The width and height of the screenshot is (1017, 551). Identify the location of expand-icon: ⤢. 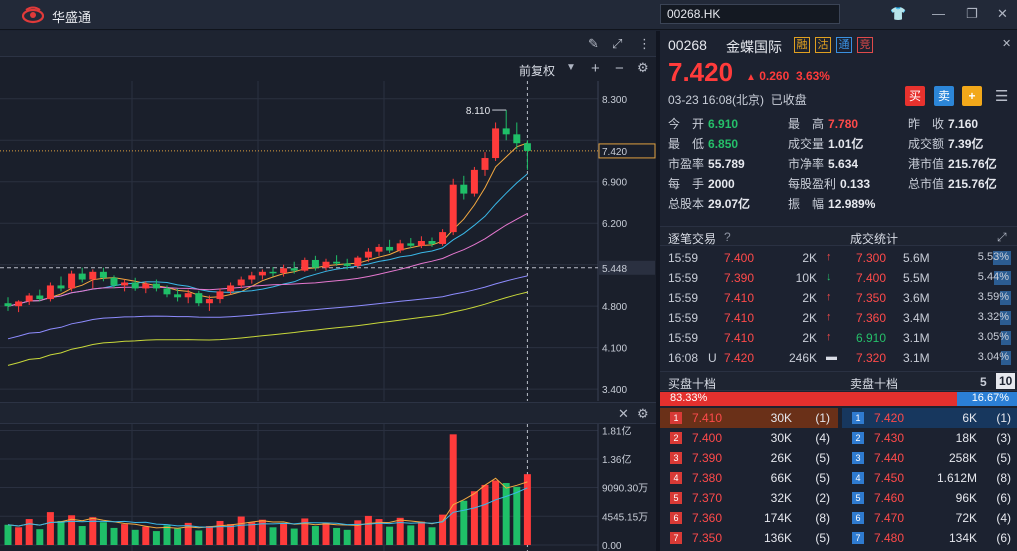
(617, 43).